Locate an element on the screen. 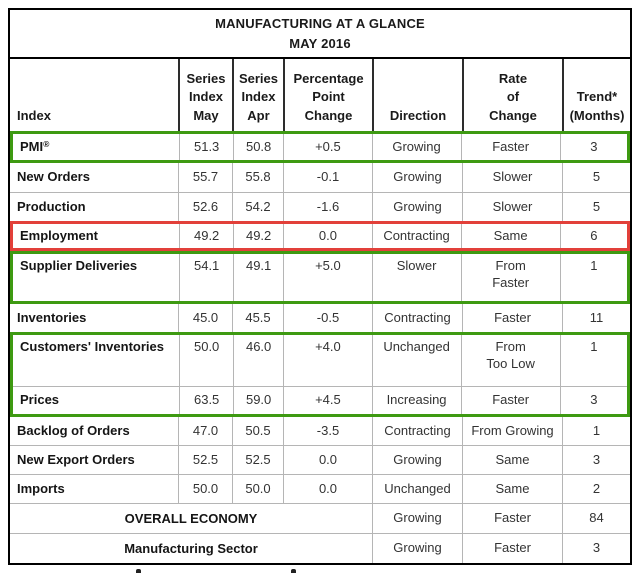  may-index-cell: 52.6 is located at coordinates (205, 207).